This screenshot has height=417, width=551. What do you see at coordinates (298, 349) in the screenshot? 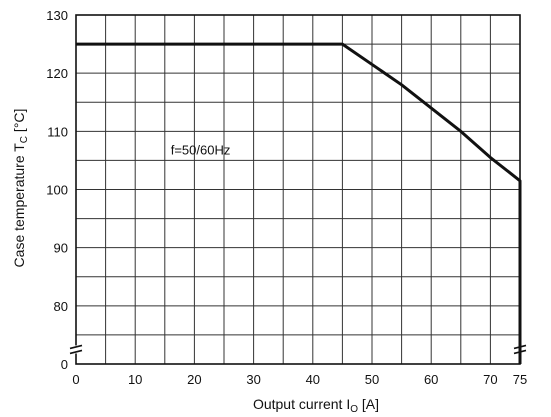
I see `axis-break-markers` at bounding box center [298, 349].